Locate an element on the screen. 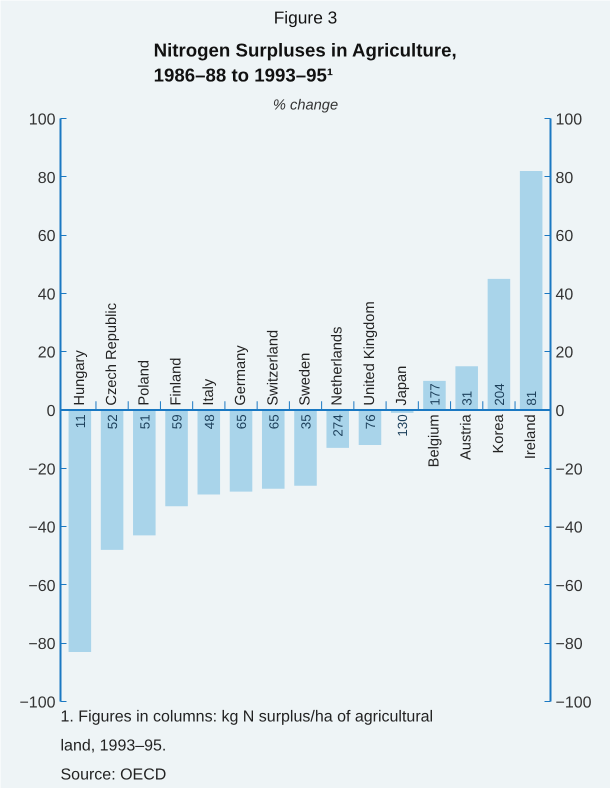  x-tick-label: Korea is located at coordinates (498, 434).